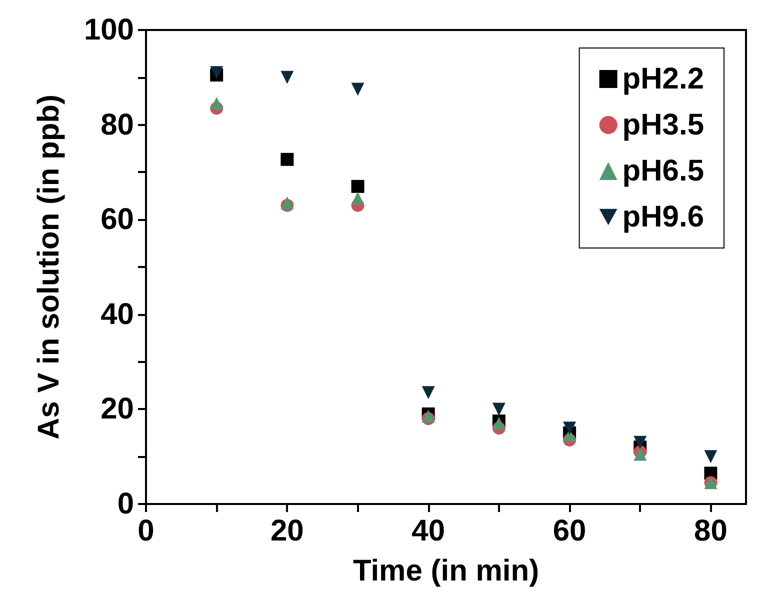  I want to click on legend-label: pH3.5, so click(663, 125).